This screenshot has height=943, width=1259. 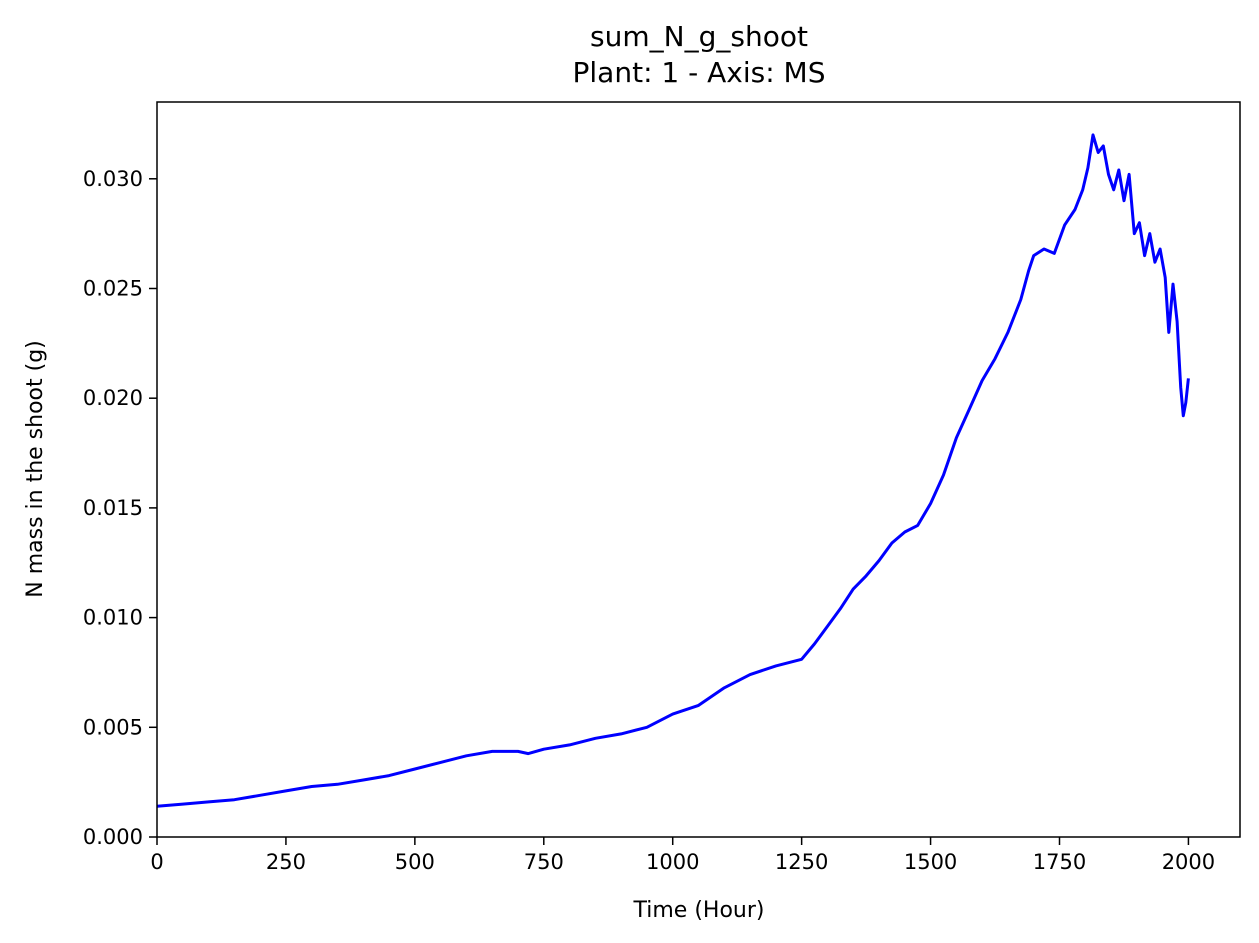 What do you see at coordinates (113, 288) in the screenshot?
I see `y-tick-label: 0.025` at bounding box center [113, 288].